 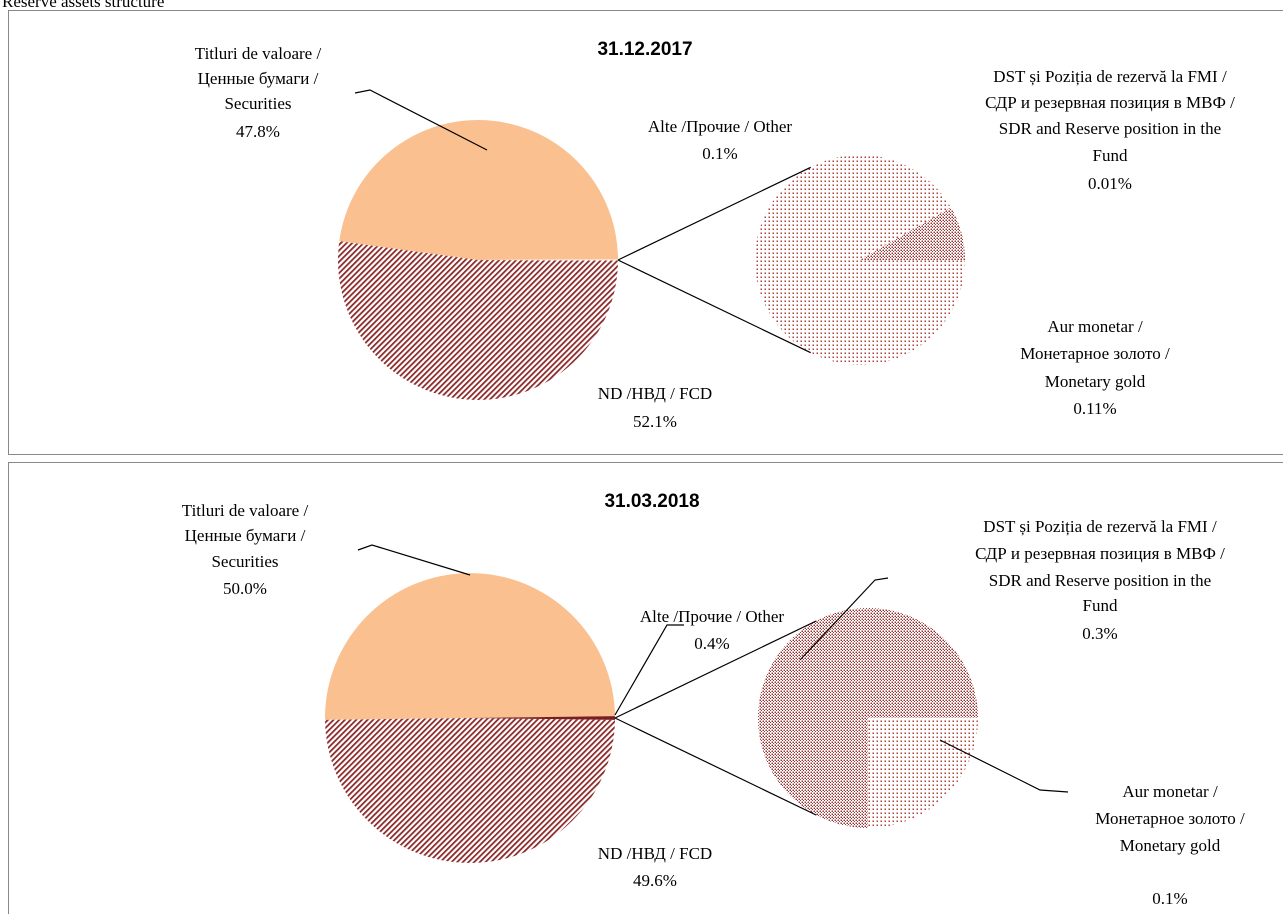 What do you see at coordinates (83, 5) in the screenshot?
I see `page-title: Reserve assets structure` at bounding box center [83, 5].